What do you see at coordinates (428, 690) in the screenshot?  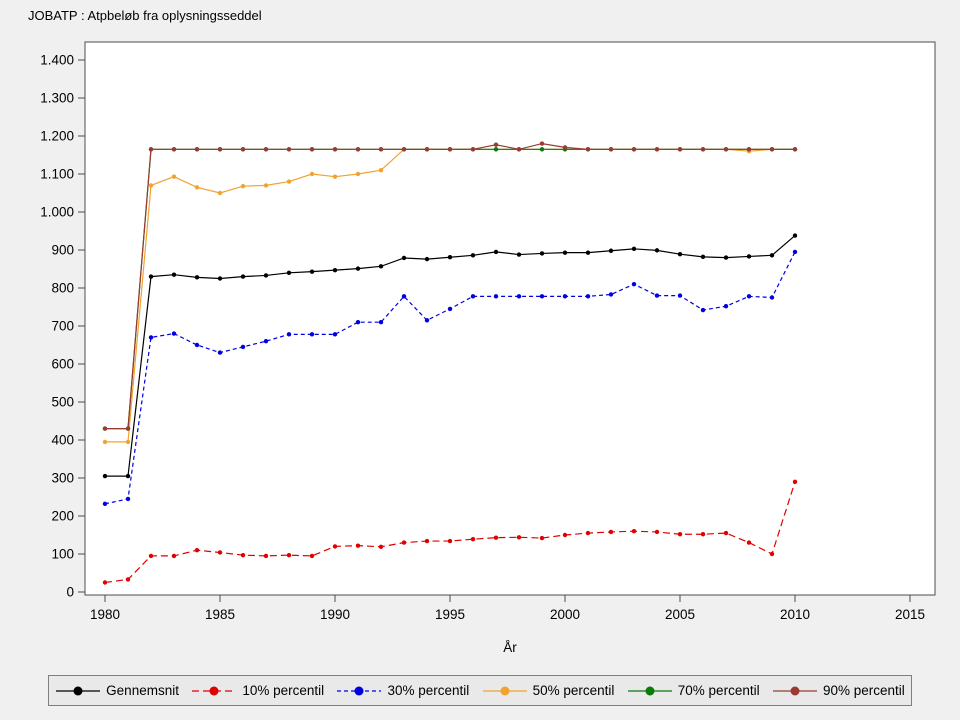 I see `legend-label-p30: 30% percentil` at bounding box center [428, 690].